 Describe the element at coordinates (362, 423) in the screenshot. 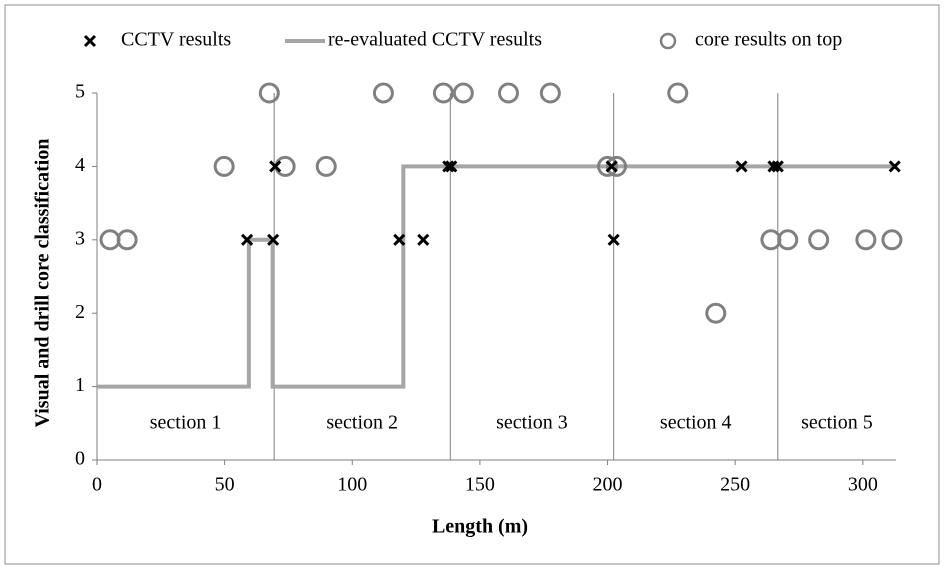

I see `section-label: section 2` at that location.